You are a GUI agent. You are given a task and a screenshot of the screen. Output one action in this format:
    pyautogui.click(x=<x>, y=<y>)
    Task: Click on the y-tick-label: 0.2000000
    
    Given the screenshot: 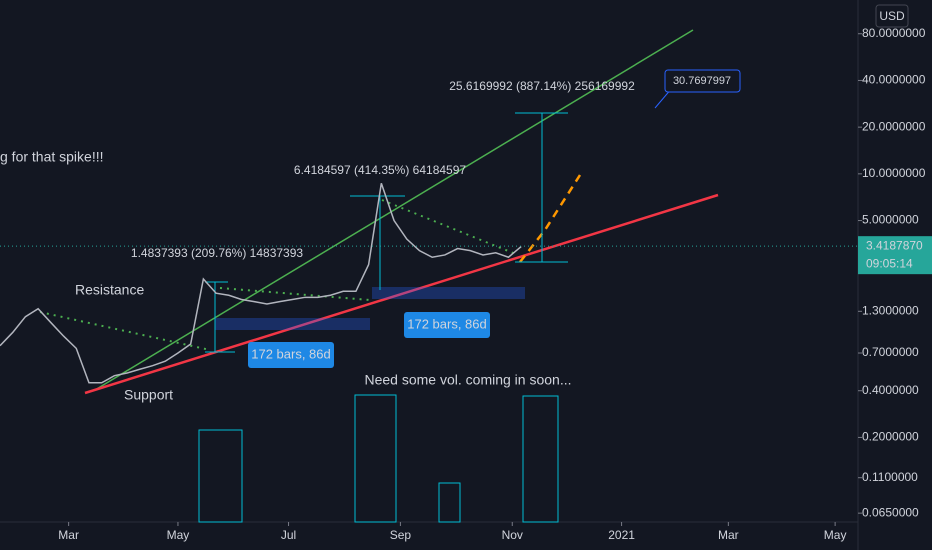 What is the action you would take?
    pyautogui.click(x=890, y=437)
    